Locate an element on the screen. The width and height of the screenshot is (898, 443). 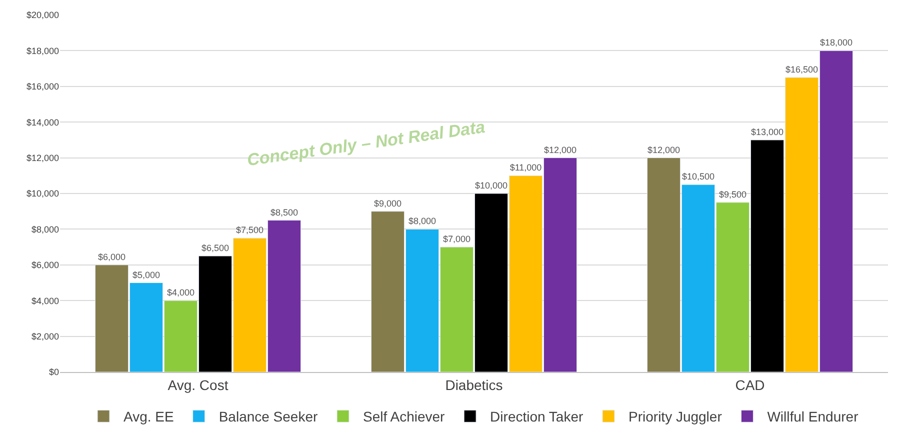
data-label: $16,500 is located at coordinates (801, 69).